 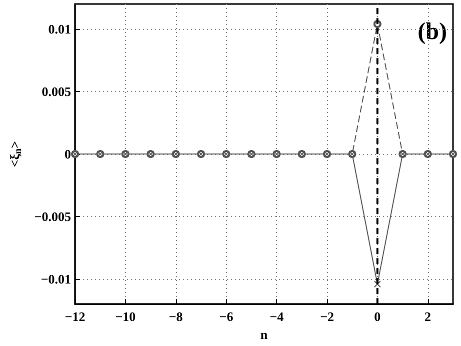 What do you see at coordinates (433, 32) in the screenshot?
I see `annotation: (b)` at bounding box center [433, 32].